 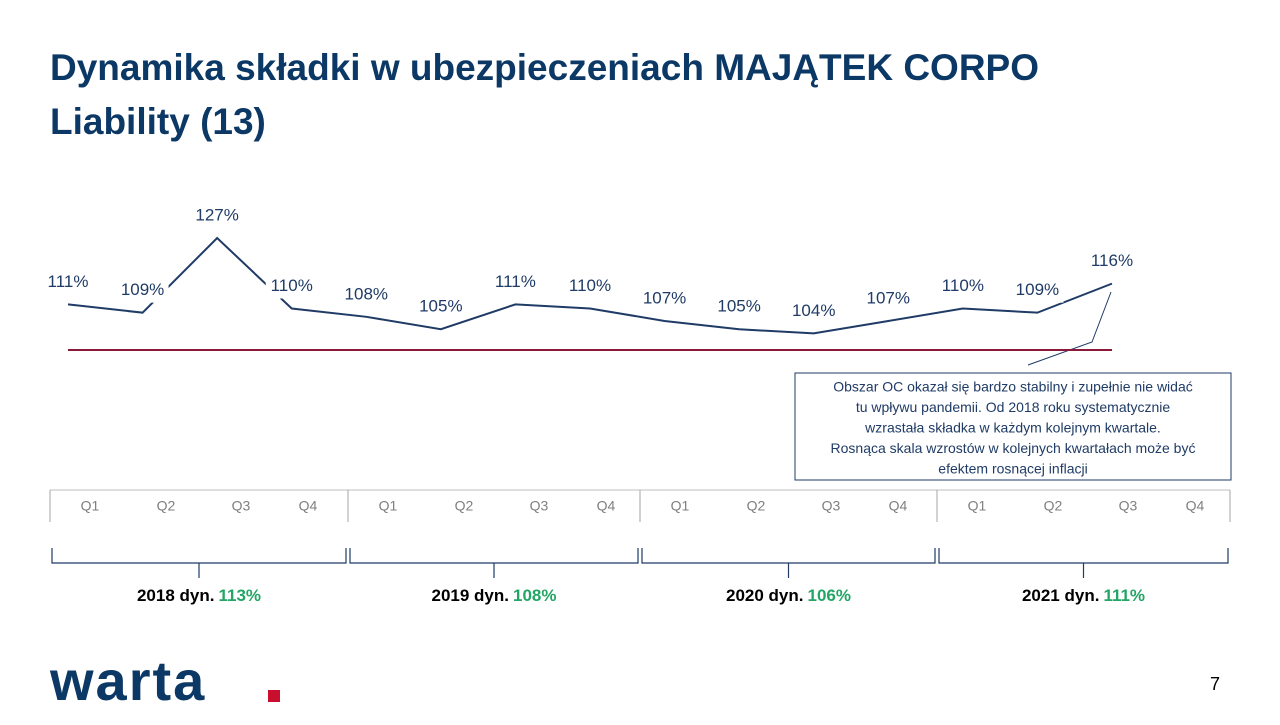 What do you see at coordinates (471, 595) in the screenshot?
I see `year-name: 2019 dyn.` at bounding box center [471, 595].